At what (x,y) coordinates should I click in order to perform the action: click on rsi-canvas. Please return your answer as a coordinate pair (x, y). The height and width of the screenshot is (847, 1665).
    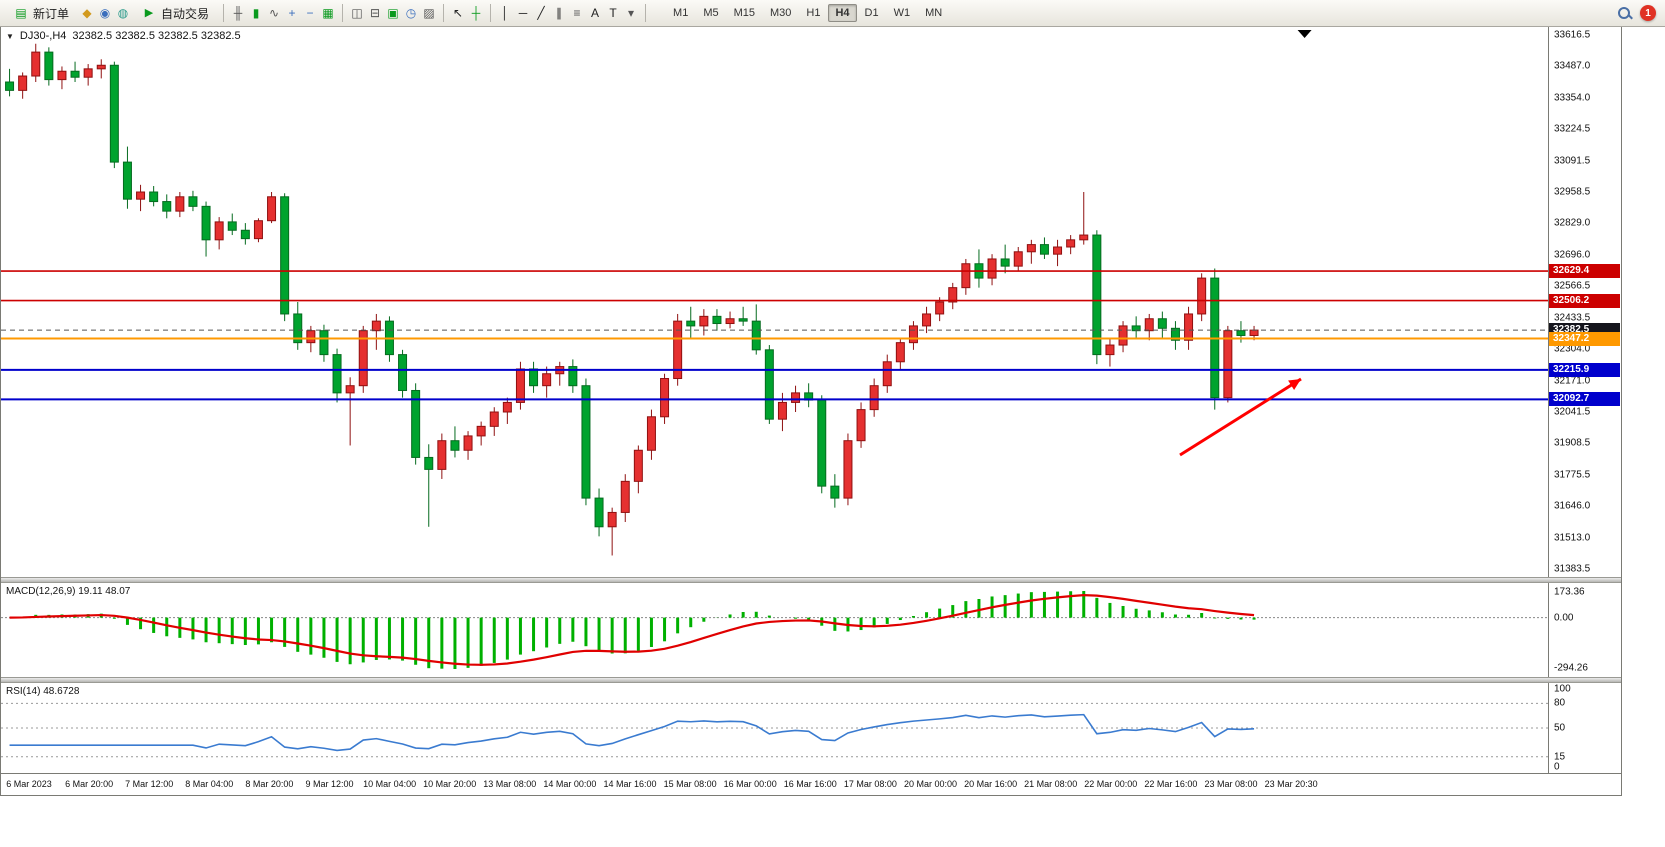
    Looking at the image, I should click on (774, 728).